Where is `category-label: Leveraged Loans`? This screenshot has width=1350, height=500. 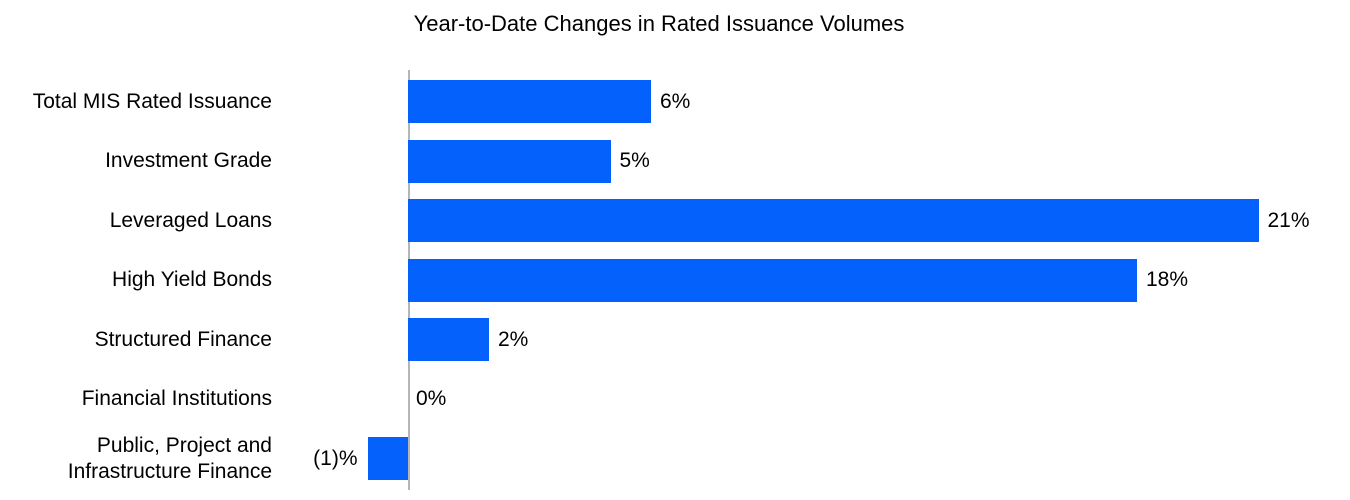 category-label: Leveraged Loans is located at coordinates (190, 220).